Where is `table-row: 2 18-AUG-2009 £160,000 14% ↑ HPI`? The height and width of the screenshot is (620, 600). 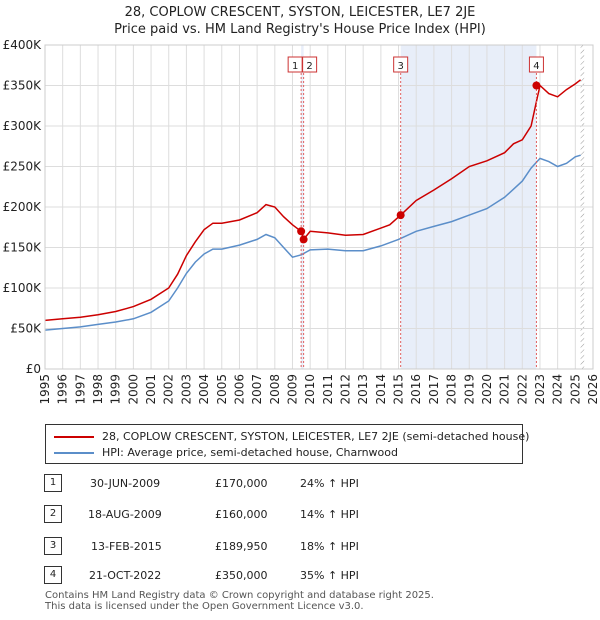
table-row: 2 18-AUG-2009 £160,000 14% ↑ HPI is located at coordinates (300, 516).